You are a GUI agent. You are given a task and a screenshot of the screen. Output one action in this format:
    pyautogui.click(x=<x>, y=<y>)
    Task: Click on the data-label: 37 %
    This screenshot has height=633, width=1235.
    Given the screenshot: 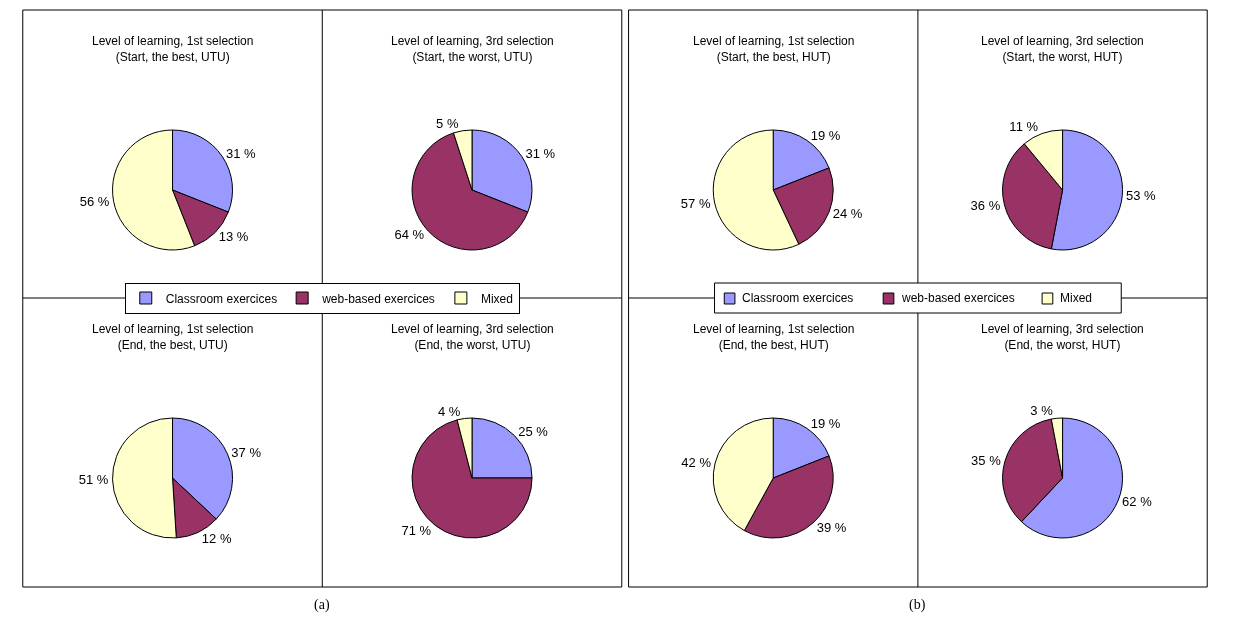 What is the action you would take?
    pyautogui.click(x=246, y=453)
    